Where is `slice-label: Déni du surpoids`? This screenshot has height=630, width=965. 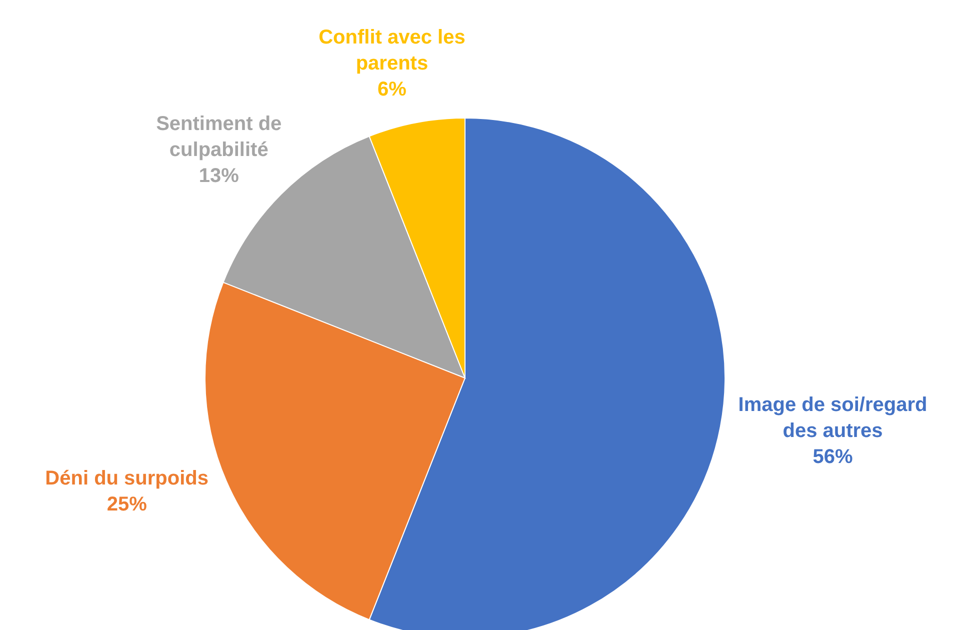
slice-label: Déni du surpoids is located at coordinates (127, 479).